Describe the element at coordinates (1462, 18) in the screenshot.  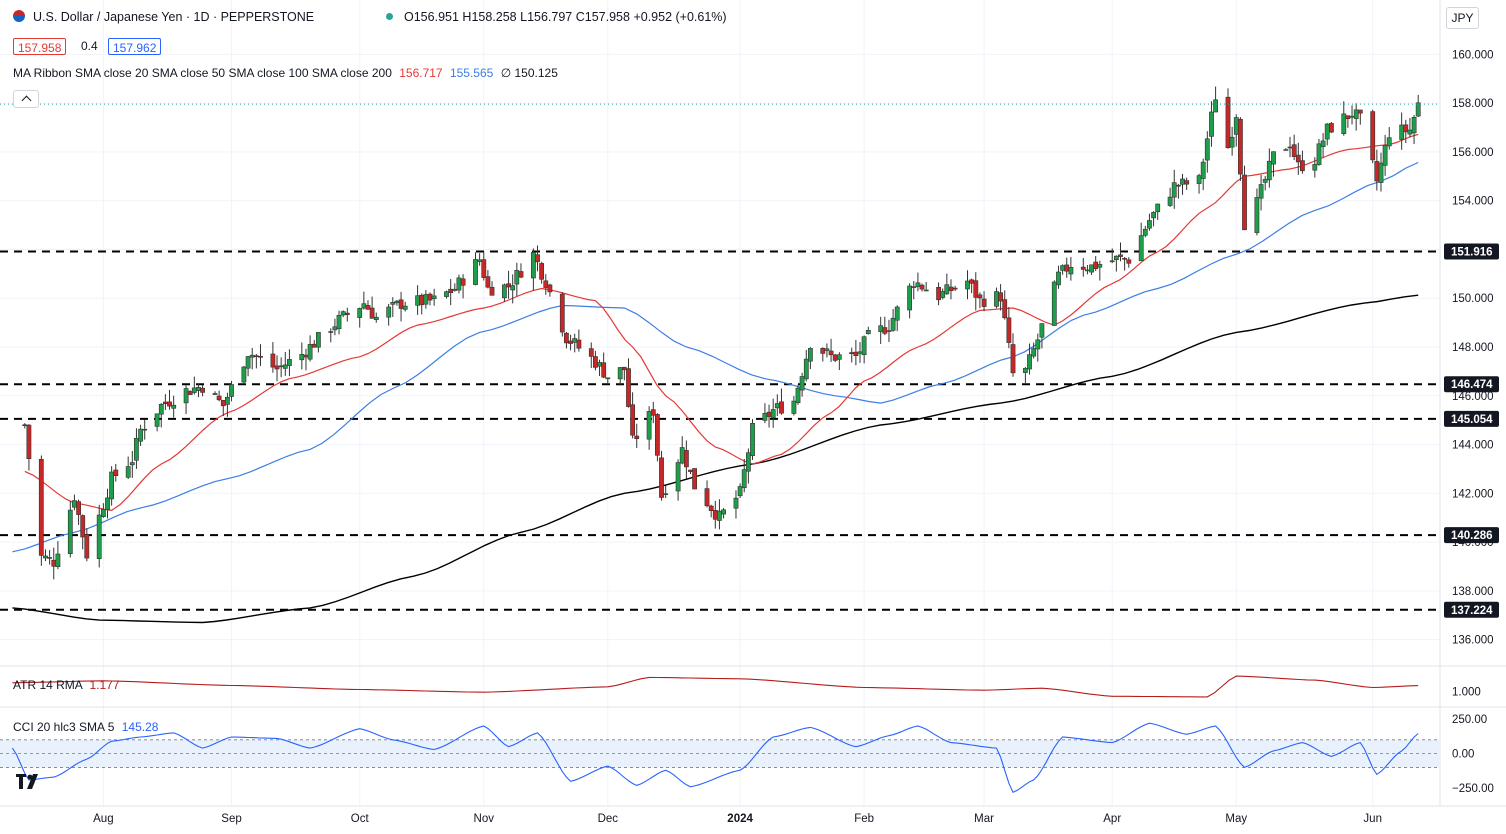
I see `currency-selector: JPY` at that location.